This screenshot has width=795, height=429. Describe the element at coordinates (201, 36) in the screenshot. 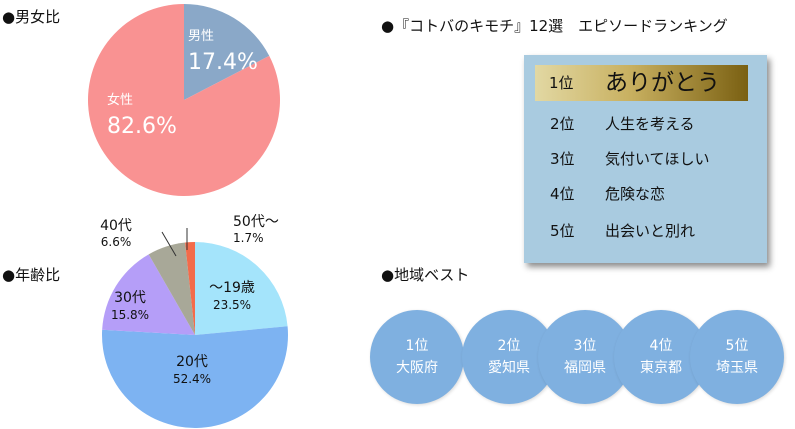

I see `slice-category-label: 男性` at that location.